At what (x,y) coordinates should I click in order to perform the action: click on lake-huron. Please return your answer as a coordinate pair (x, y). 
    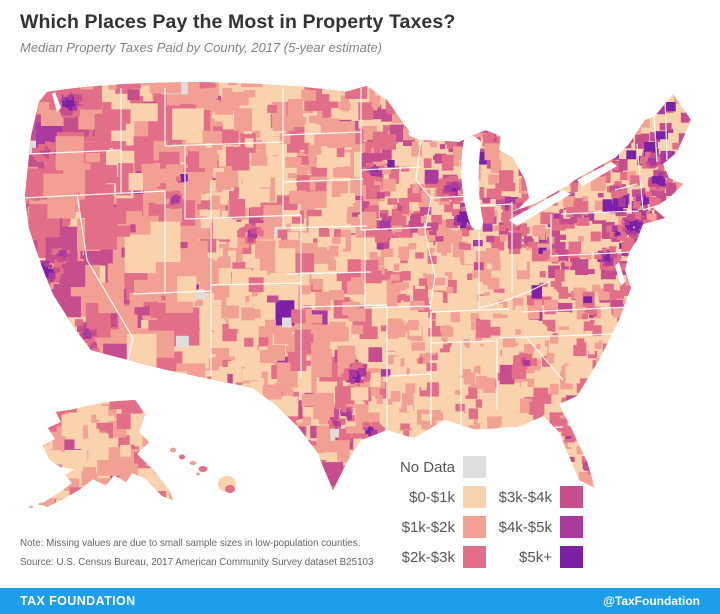
    Looking at the image, I should click on (538, 160).